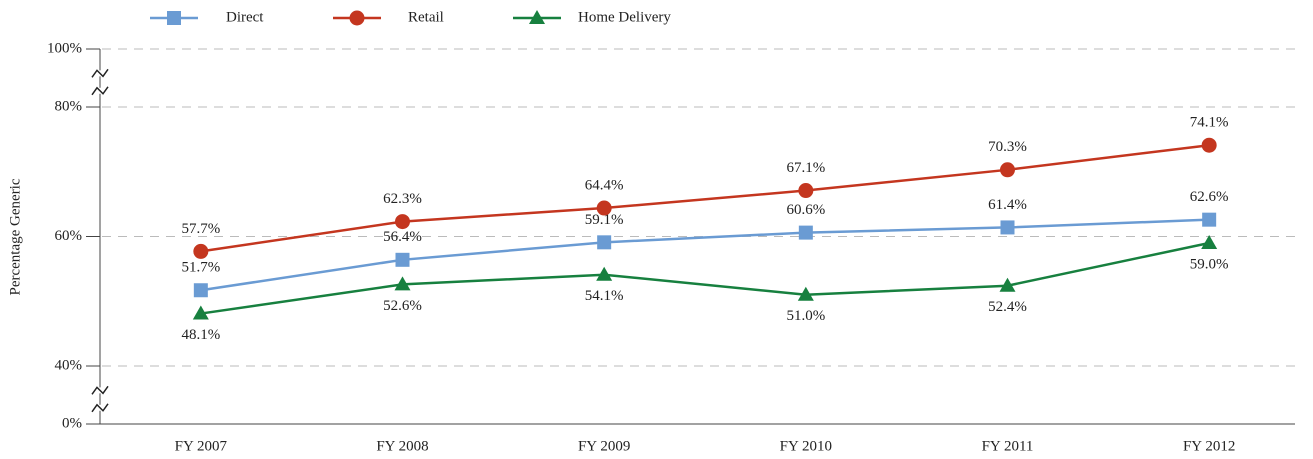 The image size is (1313, 459). Describe the element at coordinates (402, 306) in the screenshot. I see `data-label: 52.6%` at that location.